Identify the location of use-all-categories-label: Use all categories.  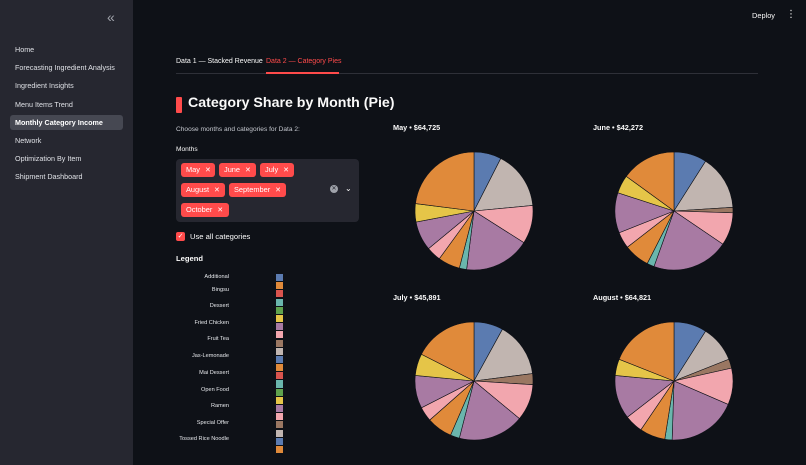
(220, 236).